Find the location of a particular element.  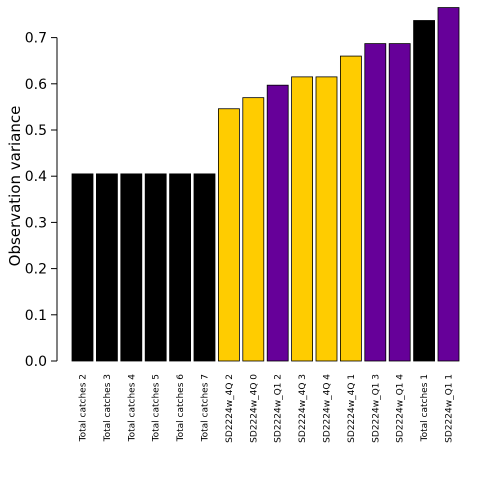

y-tick-label: 0.6 is located at coordinates (36, 85).